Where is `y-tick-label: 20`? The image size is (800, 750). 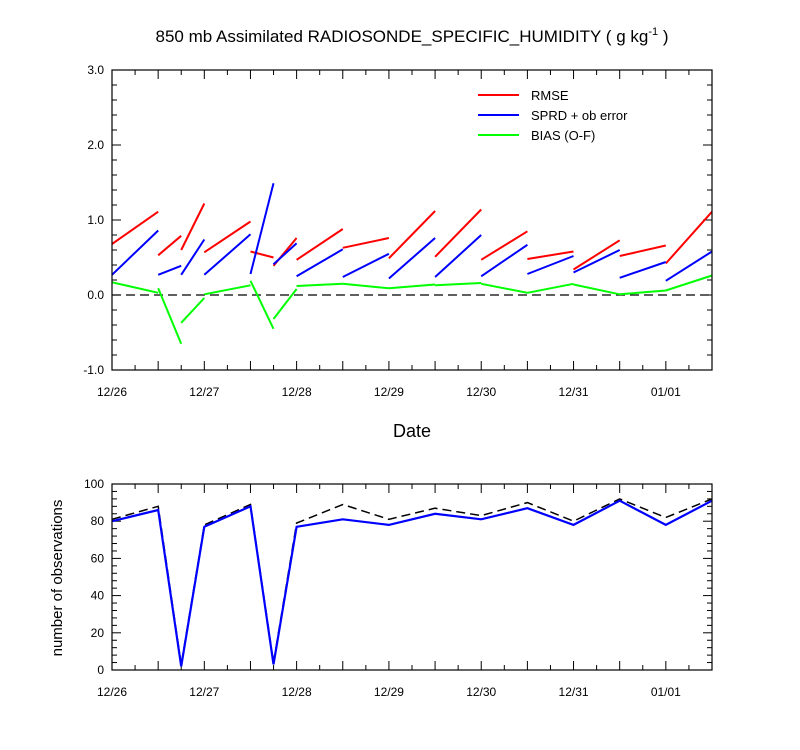
y-tick-label: 20 is located at coordinates (98, 633).